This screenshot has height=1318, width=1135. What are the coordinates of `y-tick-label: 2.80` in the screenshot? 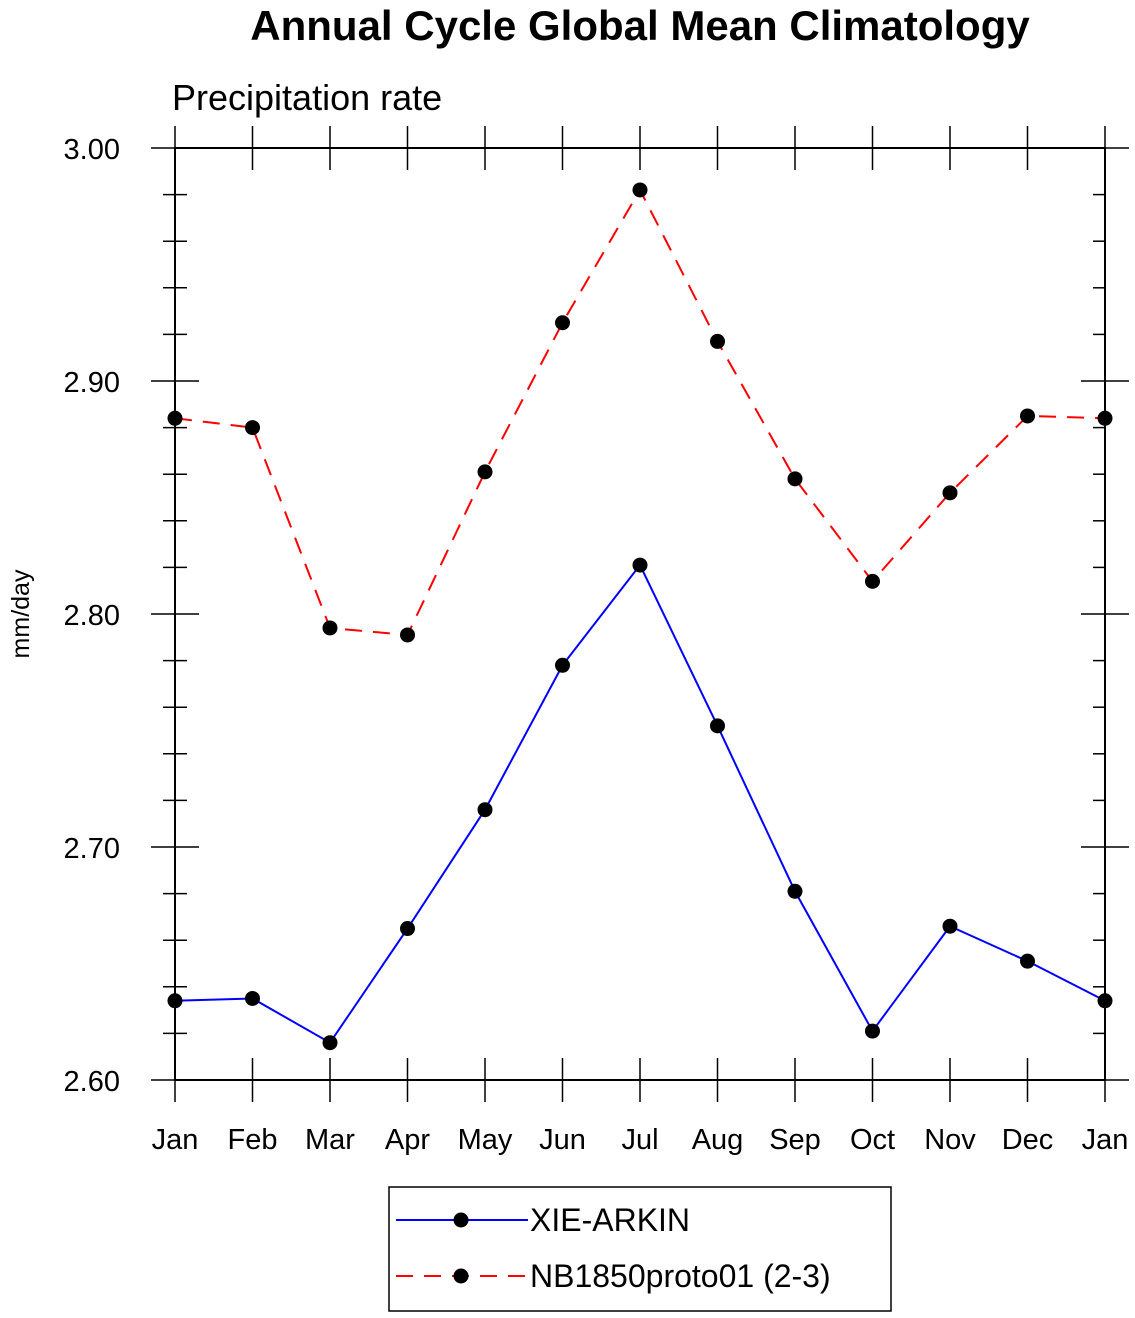 It's located at (92, 616).